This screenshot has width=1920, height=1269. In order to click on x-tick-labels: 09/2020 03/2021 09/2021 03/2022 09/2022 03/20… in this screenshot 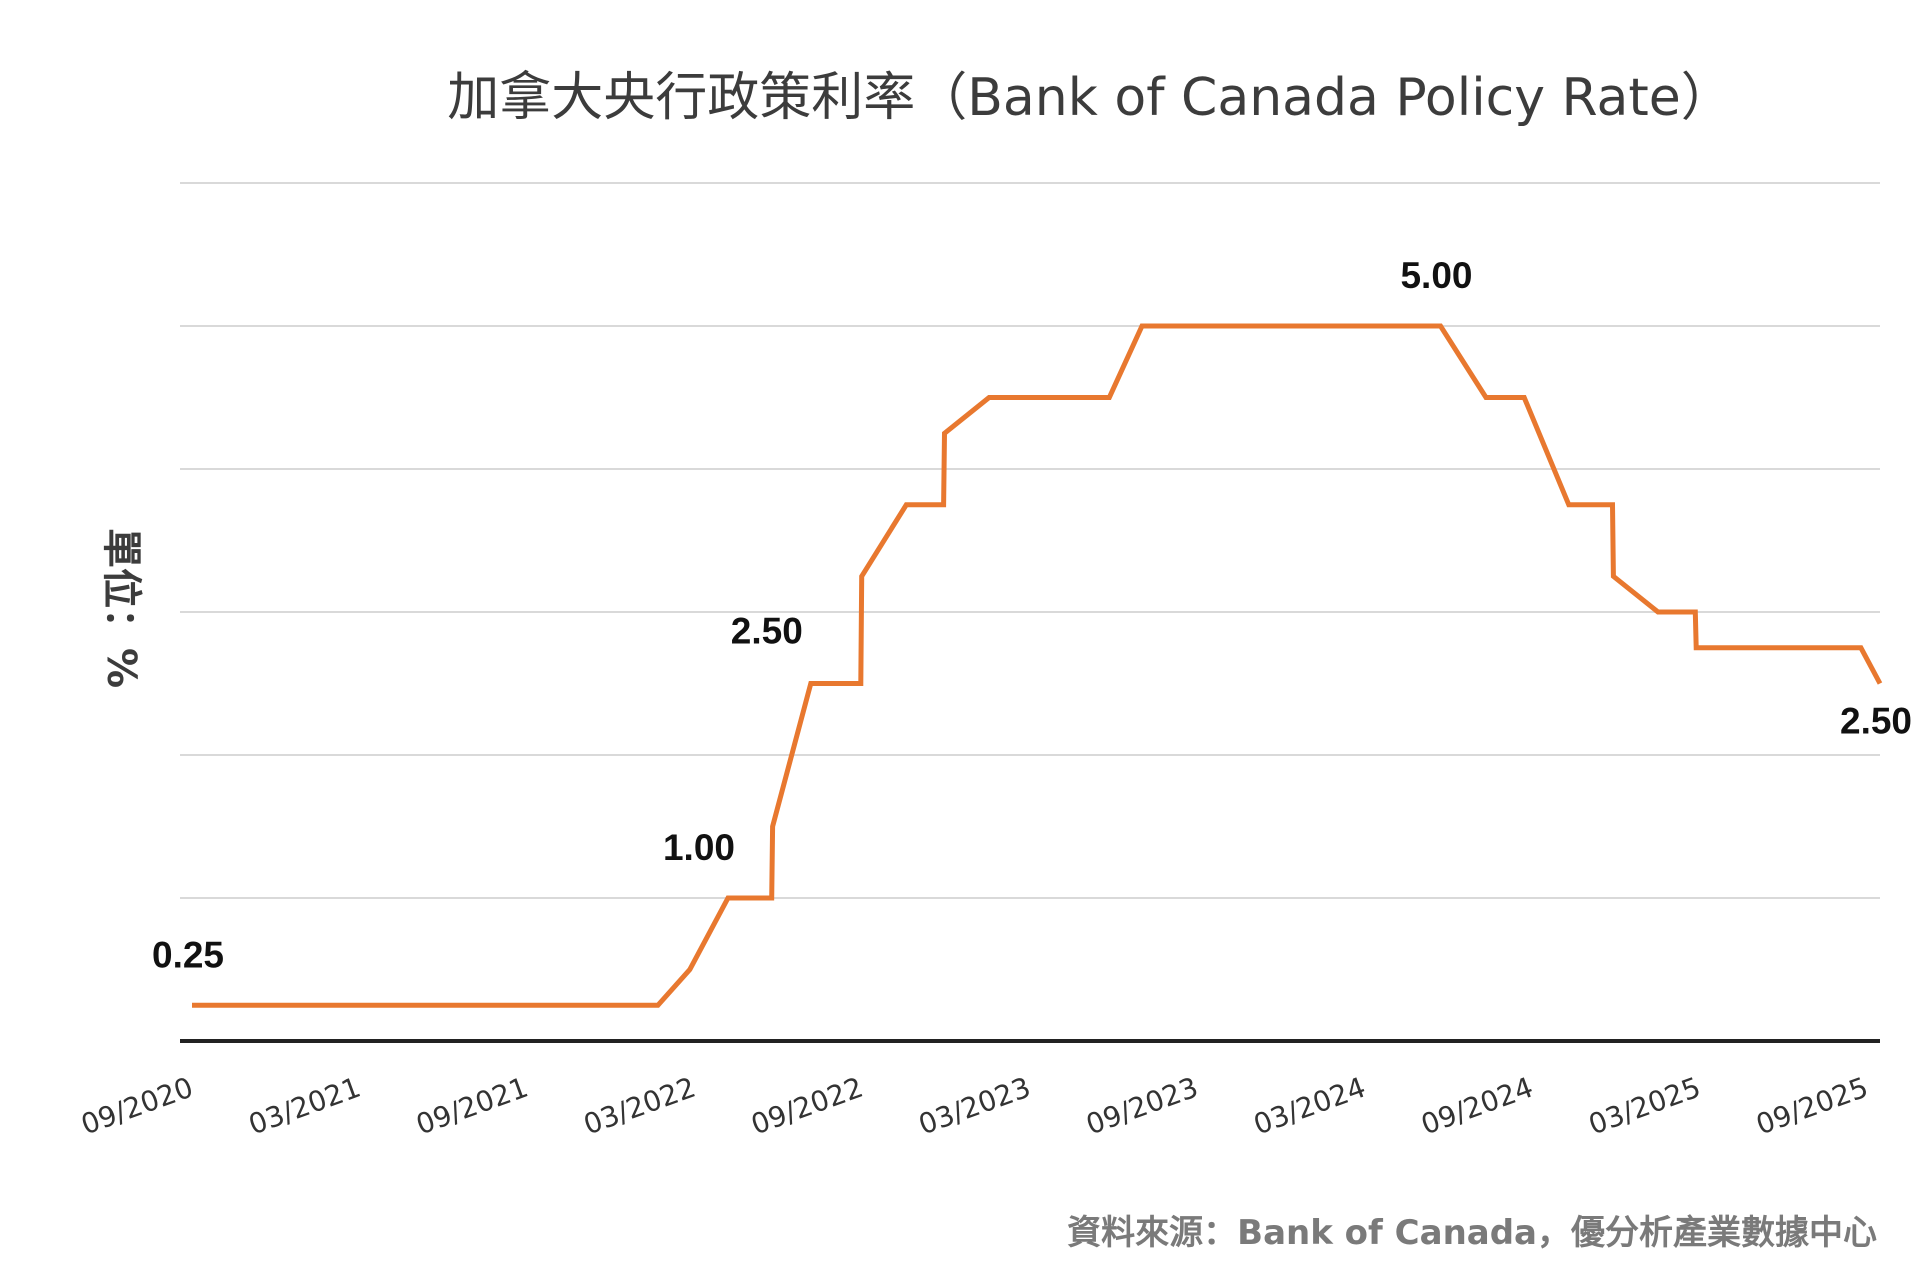, I will do `click(975, 1106)`.